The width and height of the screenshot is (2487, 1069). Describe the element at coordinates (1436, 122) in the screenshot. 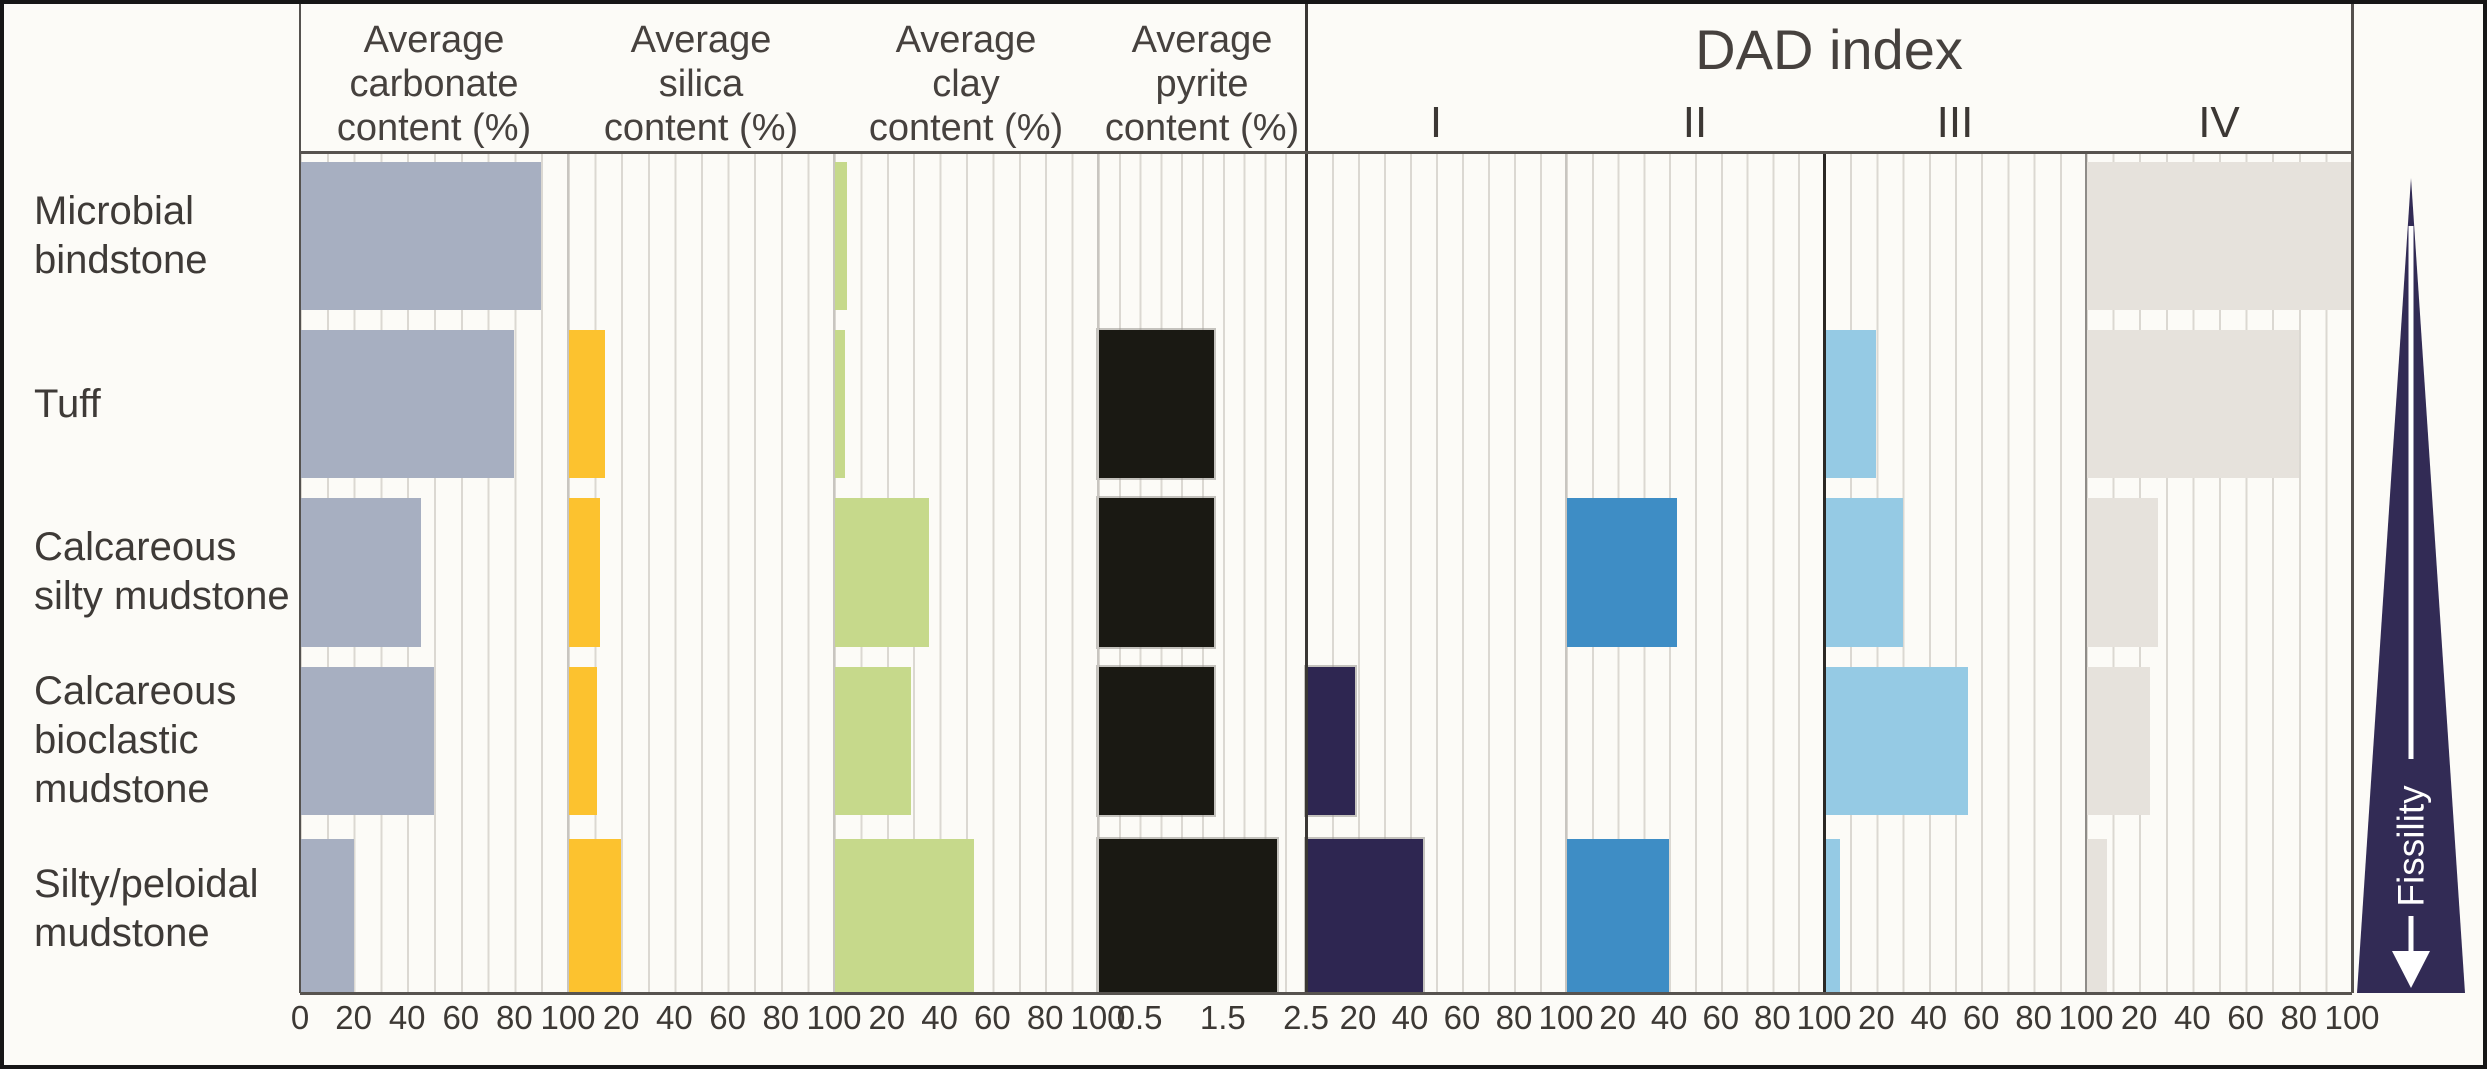

I see `dad-subcolumn-header-dad-i: I` at that location.